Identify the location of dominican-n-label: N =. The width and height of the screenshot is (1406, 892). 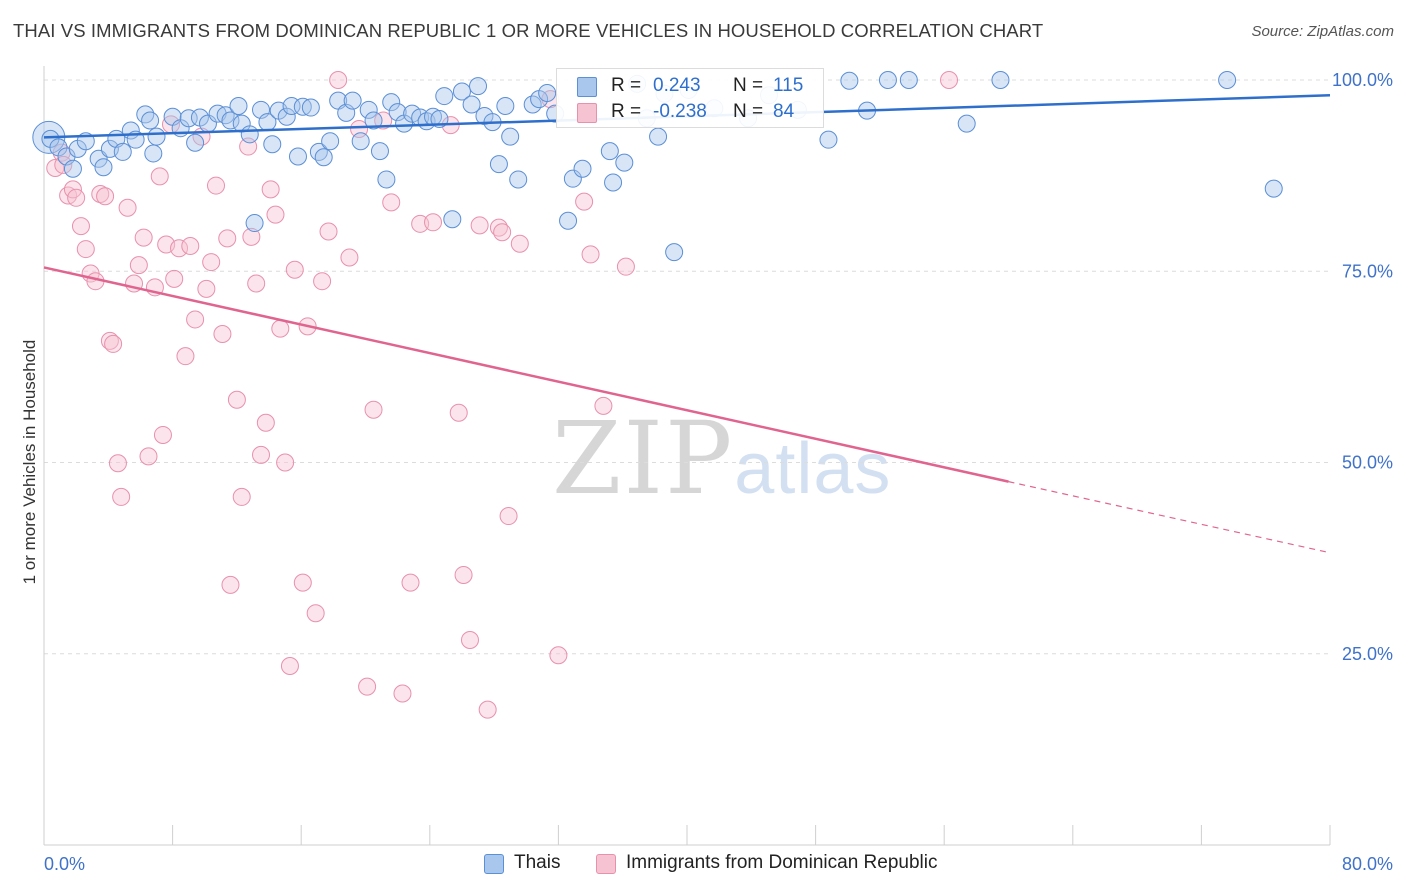
(748, 111).